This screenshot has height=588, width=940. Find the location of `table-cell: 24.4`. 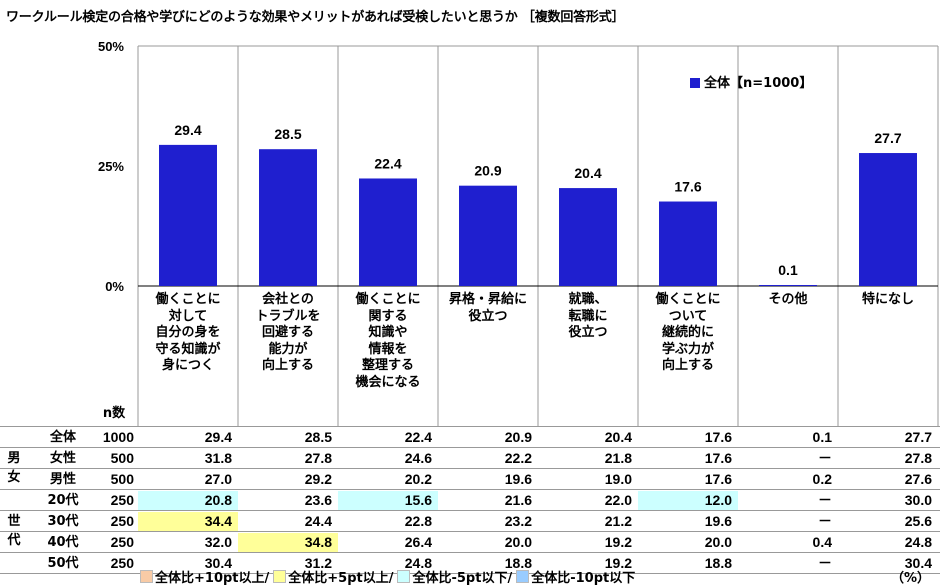

table-cell: 24.4 is located at coordinates (318, 521).